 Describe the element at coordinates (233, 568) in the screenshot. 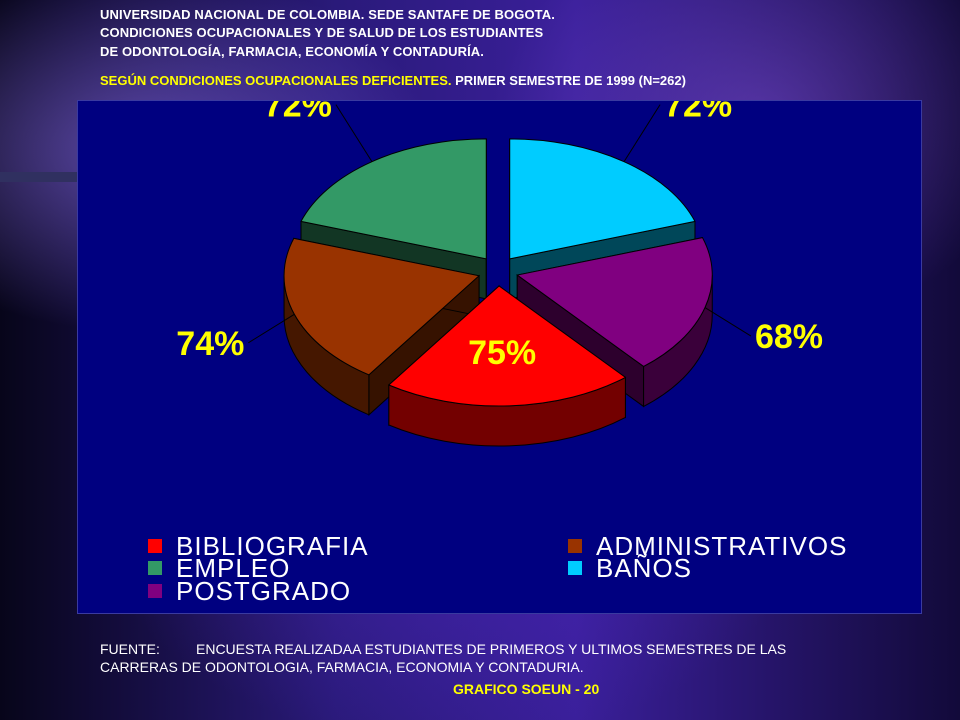

I see `legend-label: EMPLEO` at that location.